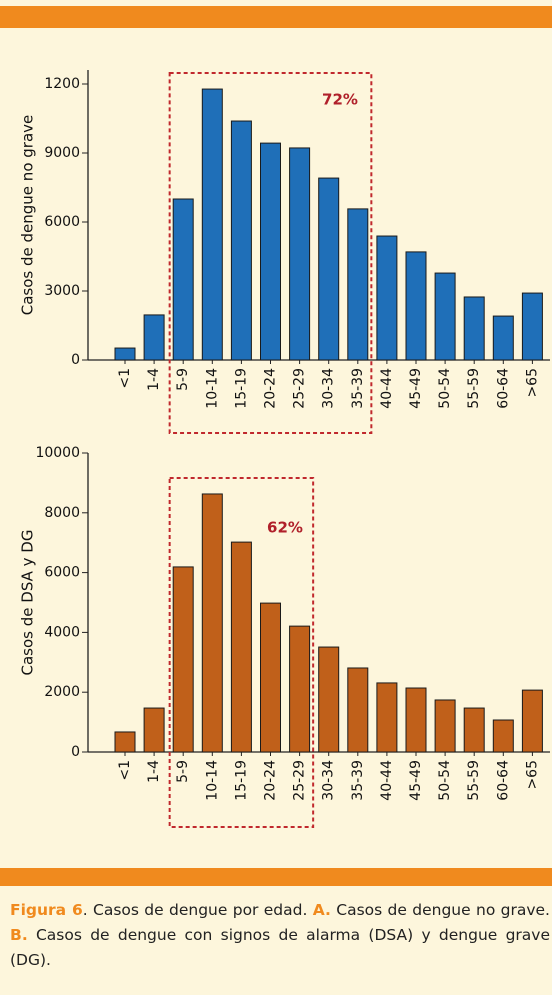 This screenshot has height=995, width=552. What do you see at coordinates (57, 453) in the screenshot?
I see `y-tick-label: 10000` at bounding box center [57, 453].